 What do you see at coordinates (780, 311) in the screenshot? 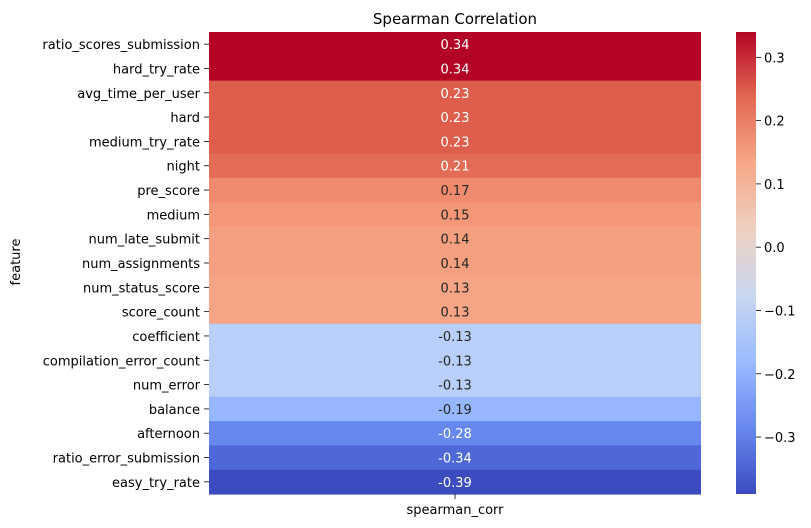
I see `colorbar-tick-label: −0.1` at bounding box center [780, 311].